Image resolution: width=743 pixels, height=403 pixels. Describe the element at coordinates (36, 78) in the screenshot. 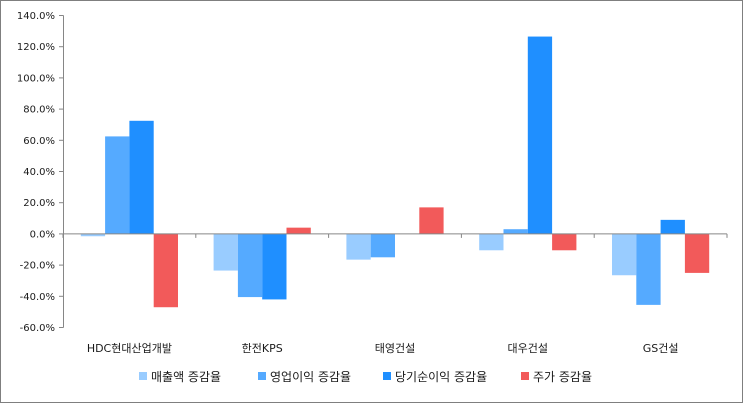

I see `y-tick-label: 100.0%` at that location.